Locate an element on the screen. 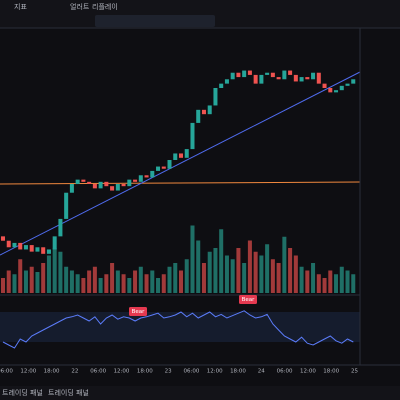 This screenshot has width=400, height=400. x-tick-label: 24 is located at coordinates (261, 372).